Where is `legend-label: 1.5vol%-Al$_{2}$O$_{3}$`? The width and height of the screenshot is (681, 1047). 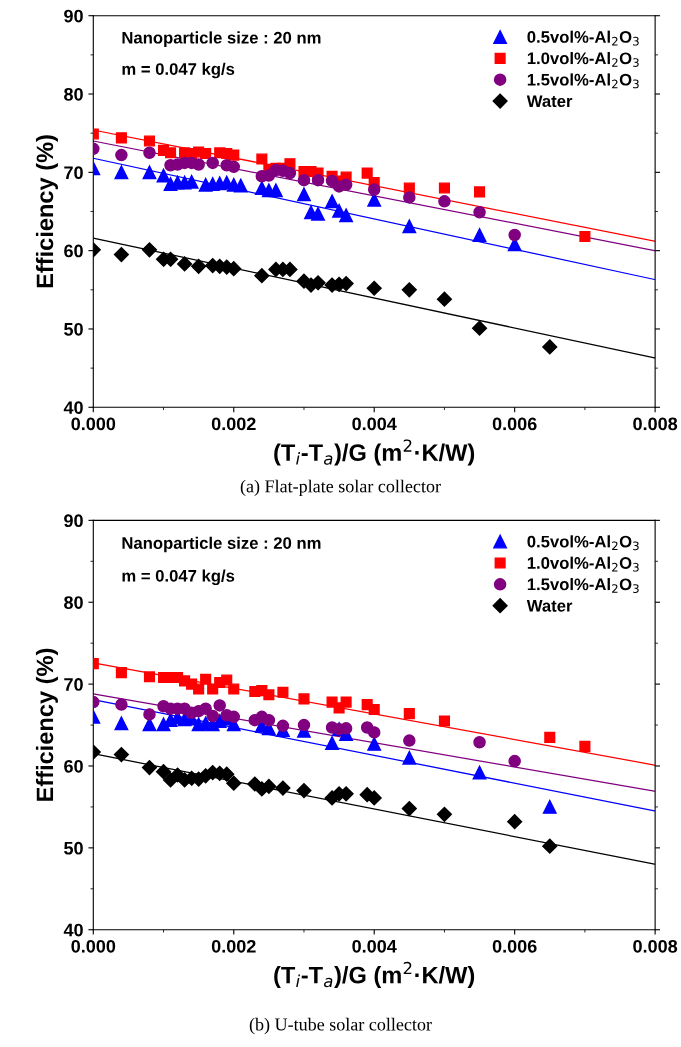
legend-label: 1.5vol%-Al$_{2}$O$_{3}$ is located at coordinates (583, 585).